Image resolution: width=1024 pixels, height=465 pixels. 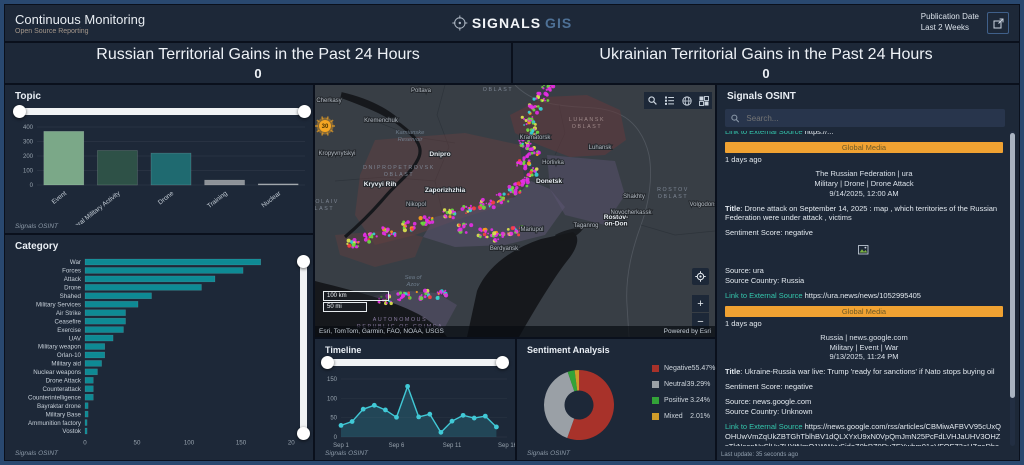 What do you see at coordinates (687, 331) in the screenshot?
I see `powered-by-esri: Powered by Esri` at bounding box center [687, 331].